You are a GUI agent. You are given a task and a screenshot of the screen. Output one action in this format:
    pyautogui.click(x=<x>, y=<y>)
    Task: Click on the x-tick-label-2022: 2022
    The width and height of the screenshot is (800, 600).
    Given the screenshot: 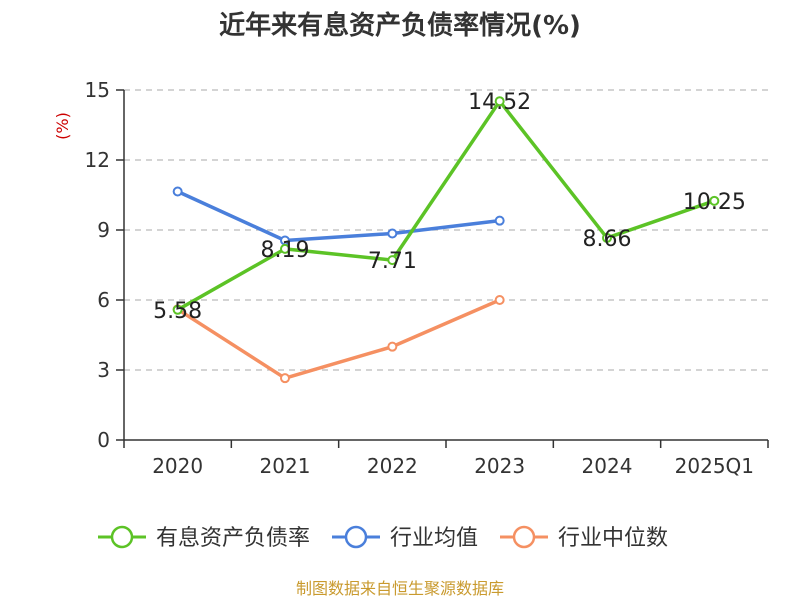 What is the action you would take?
    pyautogui.click(x=392, y=466)
    